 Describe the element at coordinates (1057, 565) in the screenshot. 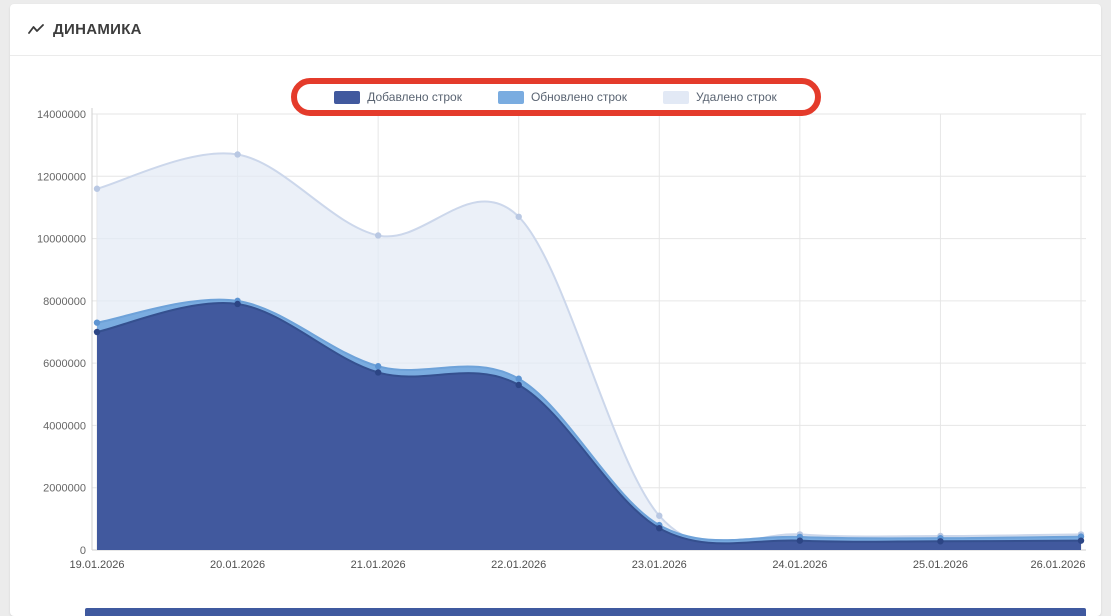

I see `svg-text: 26.01.2026` at that location.